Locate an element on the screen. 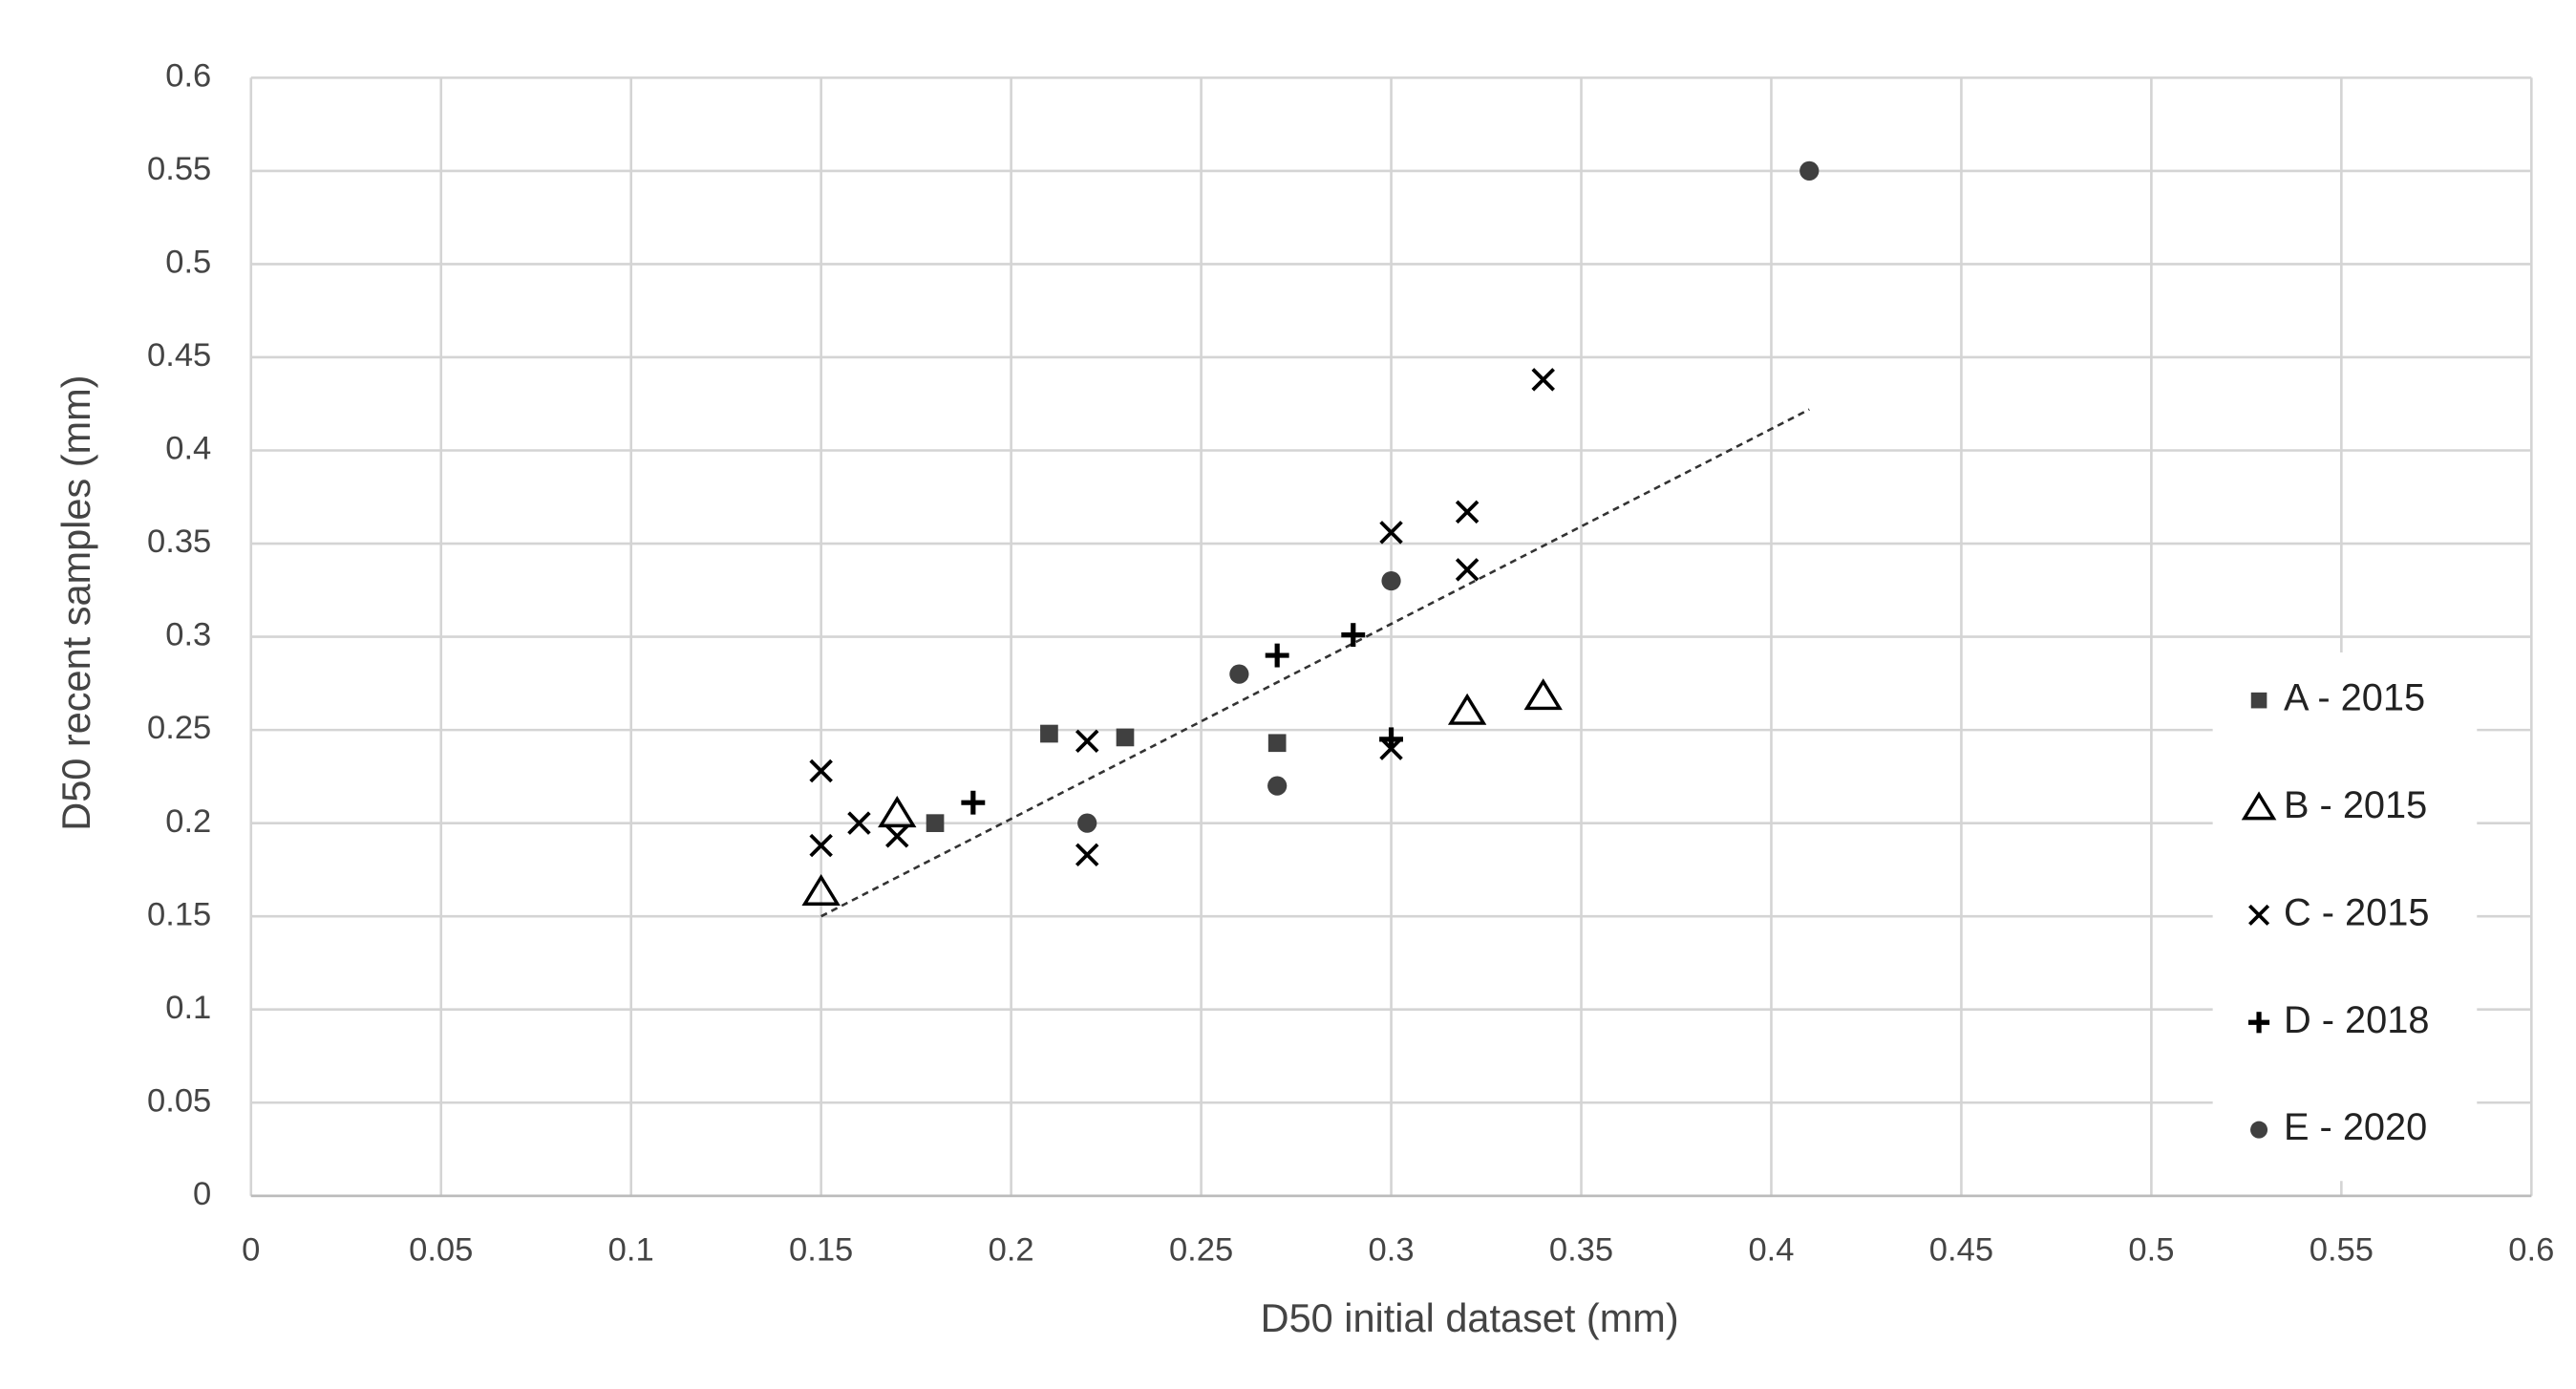 This screenshot has height=1389, width=2576. x-tick-label: 0.45 is located at coordinates (1961, 1251).